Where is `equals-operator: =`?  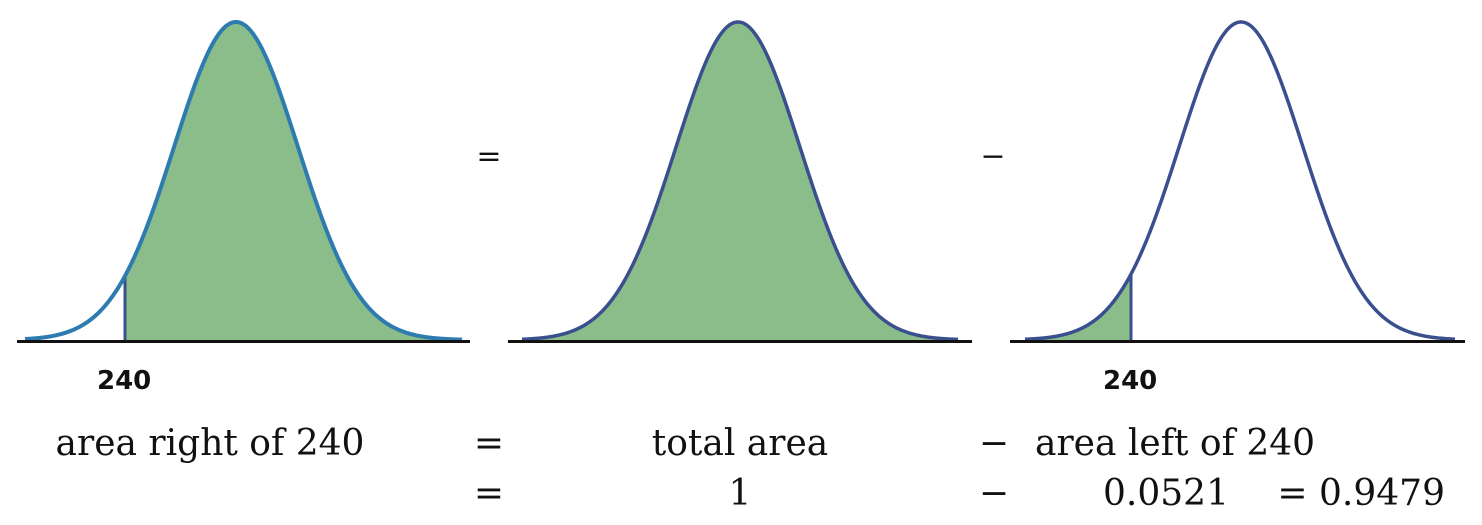 equals-operator: = is located at coordinates (488, 156).